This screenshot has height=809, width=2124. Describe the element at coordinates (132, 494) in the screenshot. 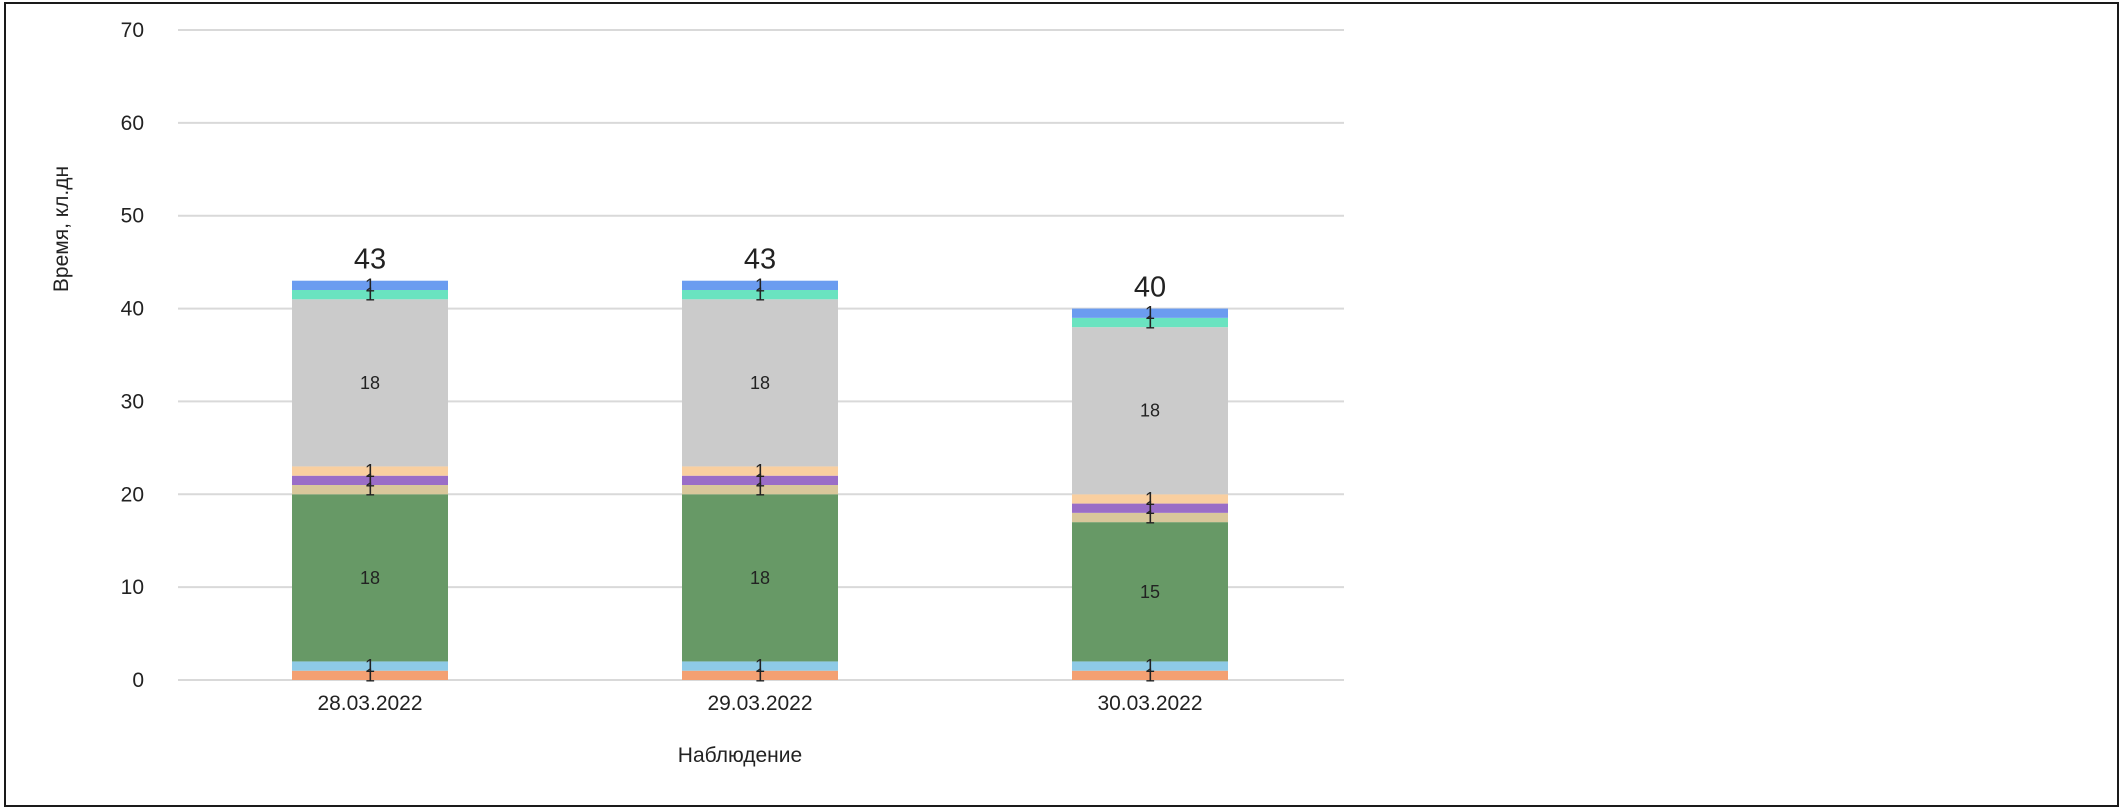

I see `y-tick-label: 20` at that location.